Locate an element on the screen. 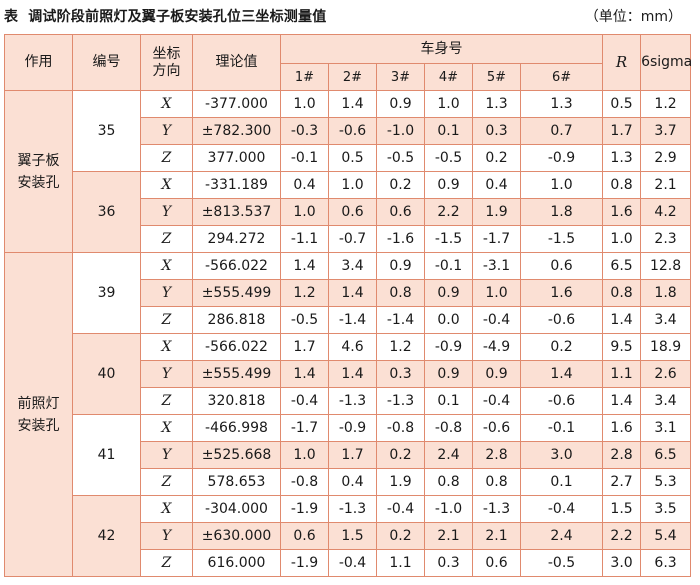  header-car-4: 4# is located at coordinates (448, 77).